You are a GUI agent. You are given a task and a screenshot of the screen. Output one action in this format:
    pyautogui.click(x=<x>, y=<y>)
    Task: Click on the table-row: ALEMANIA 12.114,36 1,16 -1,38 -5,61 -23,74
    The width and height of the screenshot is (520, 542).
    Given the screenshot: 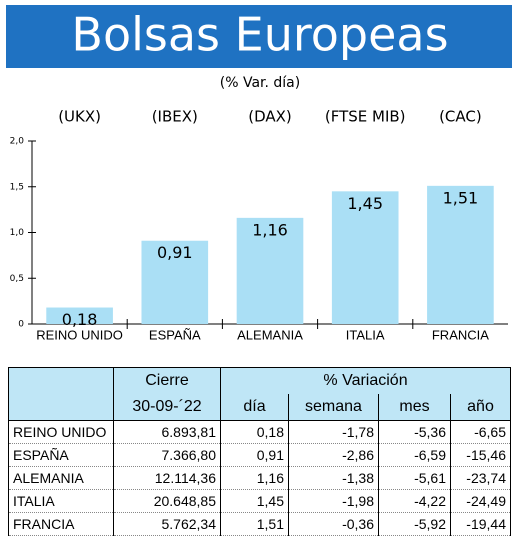 What is the action you would take?
    pyautogui.click(x=259, y=478)
    